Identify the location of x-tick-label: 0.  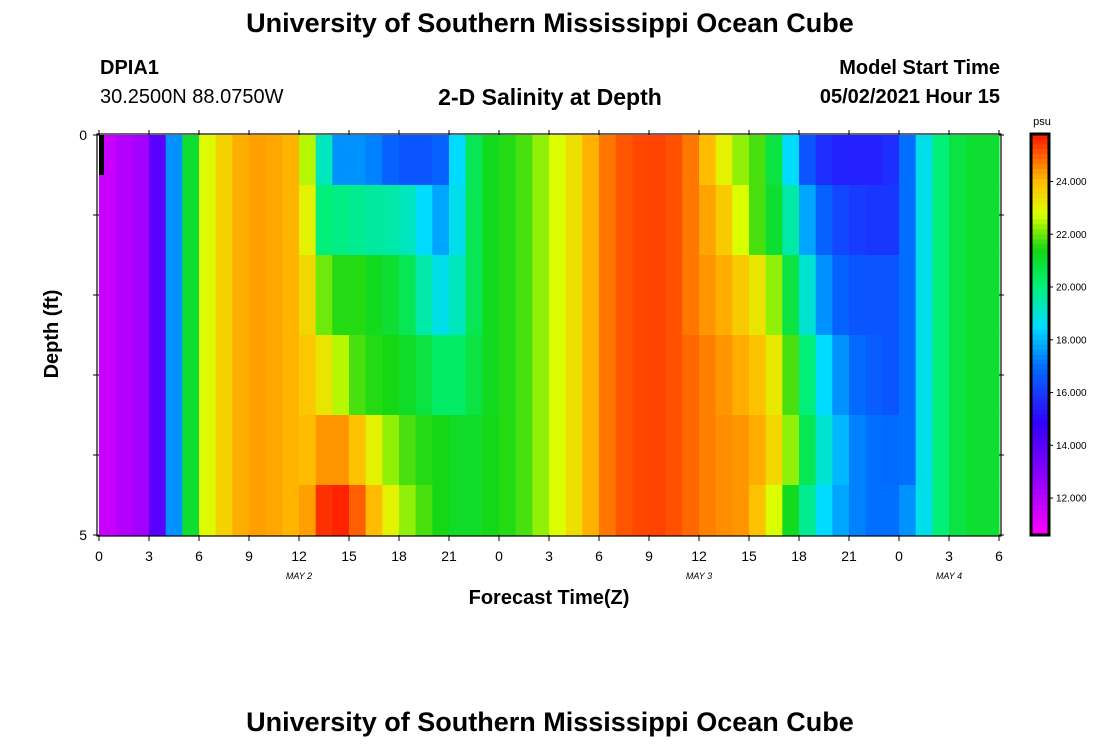
(899, 556).